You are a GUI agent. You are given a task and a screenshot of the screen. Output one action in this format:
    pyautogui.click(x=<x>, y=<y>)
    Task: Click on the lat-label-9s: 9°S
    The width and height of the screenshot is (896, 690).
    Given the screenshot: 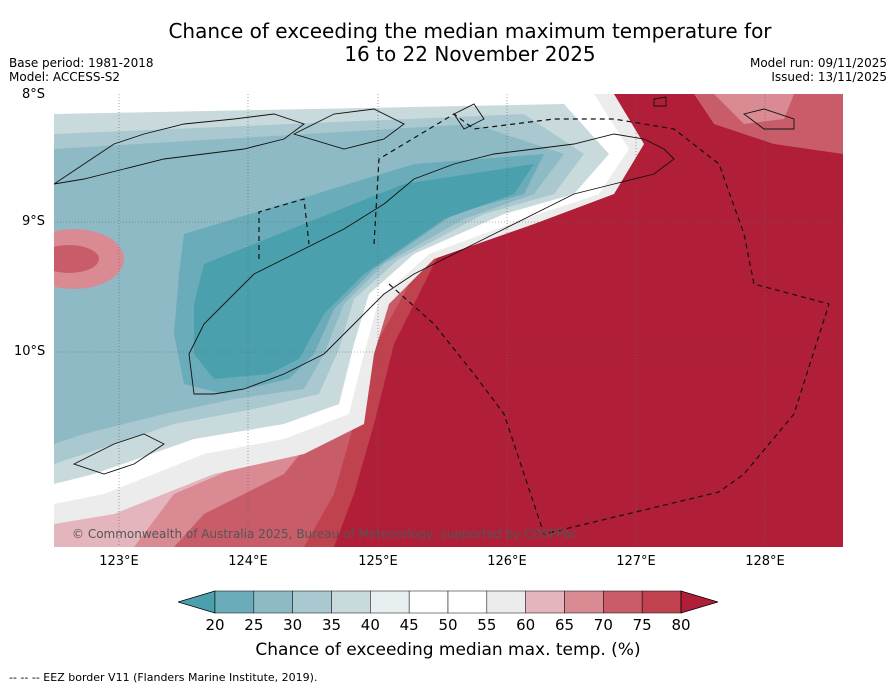 What is the action you would take?
    pyautogui.click(x=34, y=221)
    